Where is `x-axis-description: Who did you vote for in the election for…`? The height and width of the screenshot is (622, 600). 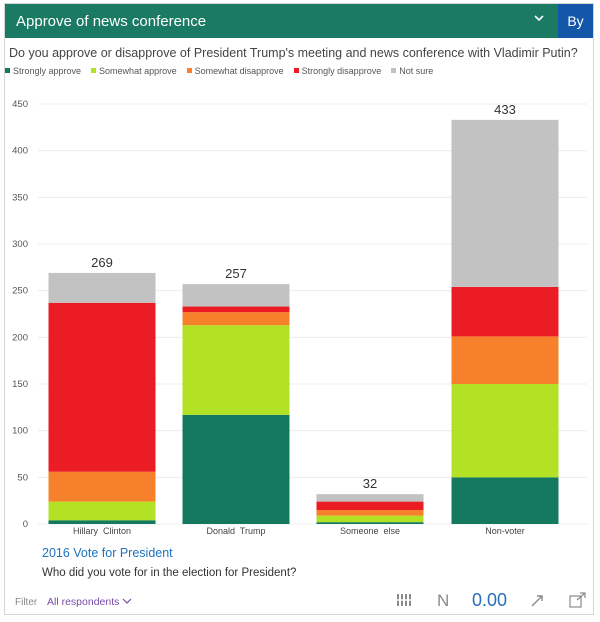
x-axis-description: Who did you vote for in the election for… is located at coordinates (169, 573).